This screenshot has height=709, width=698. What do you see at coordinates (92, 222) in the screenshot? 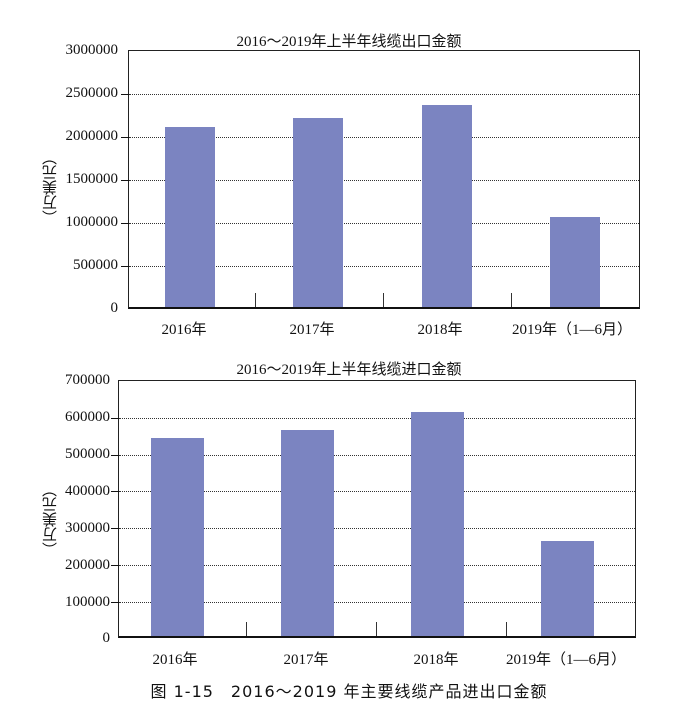
I see `y-tick-label: 1000000` at bounding box center [92, 222].